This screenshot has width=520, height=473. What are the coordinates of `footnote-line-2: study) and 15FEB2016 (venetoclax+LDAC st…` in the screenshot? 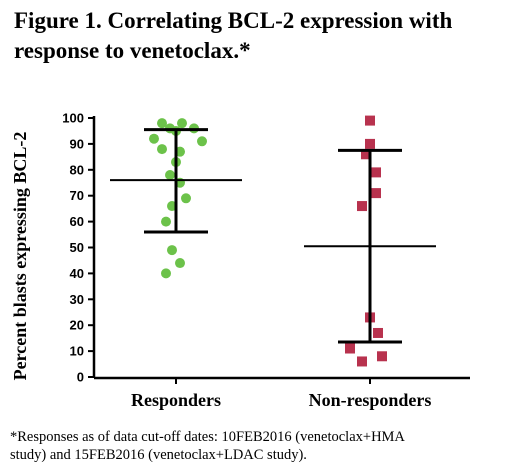 It's located at (158, 455).